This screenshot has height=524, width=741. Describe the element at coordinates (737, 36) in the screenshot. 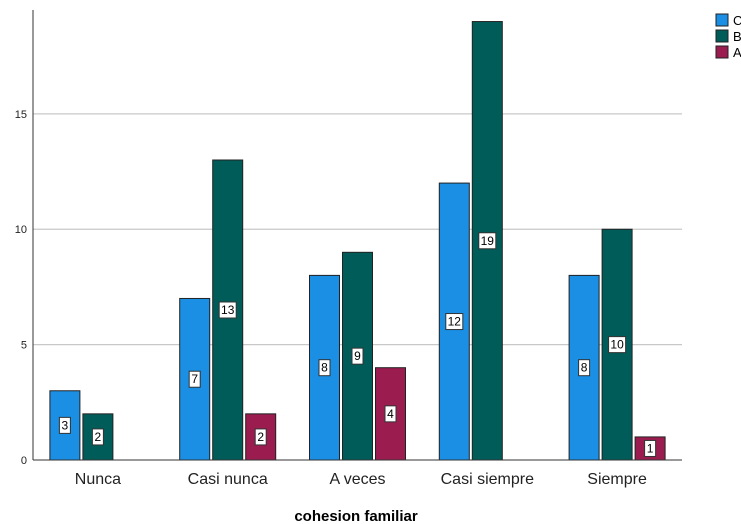

I see `legend-label: B` at that location.